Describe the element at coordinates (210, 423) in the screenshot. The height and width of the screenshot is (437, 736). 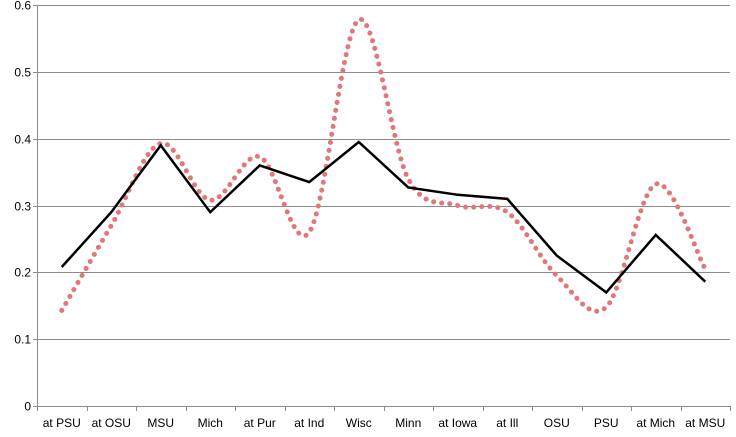
I see `x-tick-label: Mich` at that location.